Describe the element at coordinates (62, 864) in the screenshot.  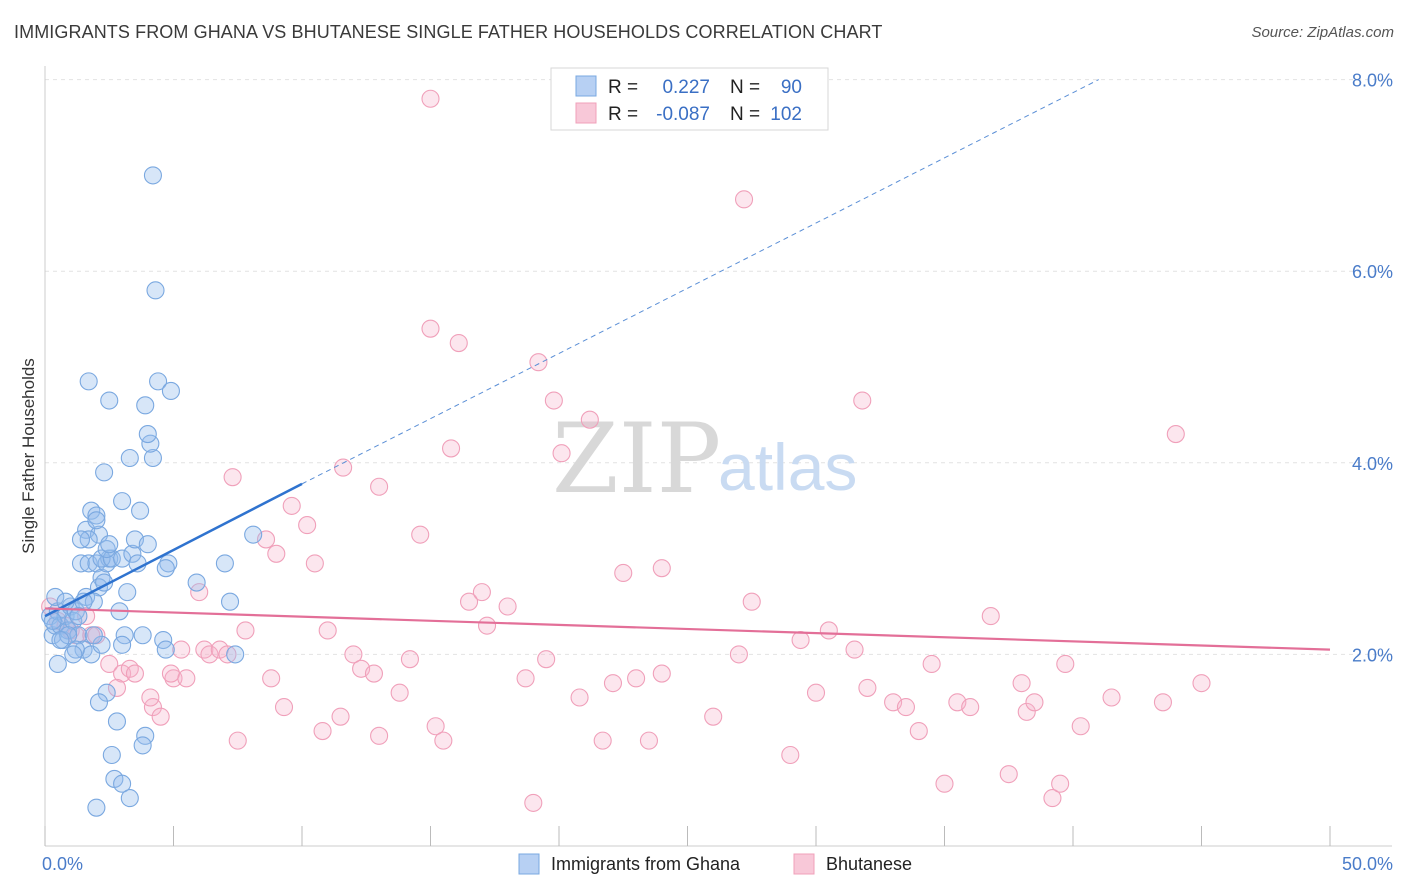
I see `x-tick-label-0: 0.0%` at that location.